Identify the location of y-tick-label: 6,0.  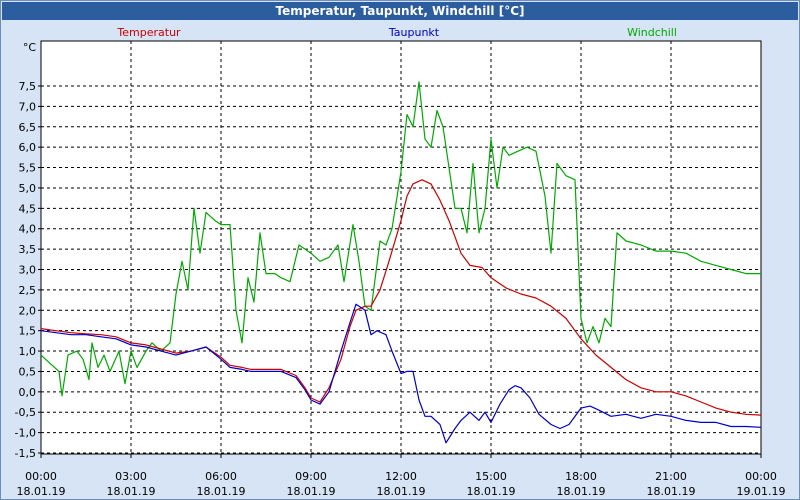
(28, 147).